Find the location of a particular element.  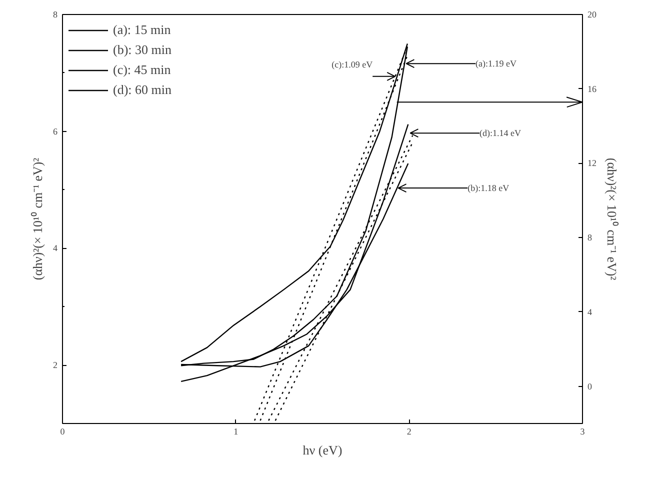

annotation: (d):1.14 eV is located at coordinates (501, 133).